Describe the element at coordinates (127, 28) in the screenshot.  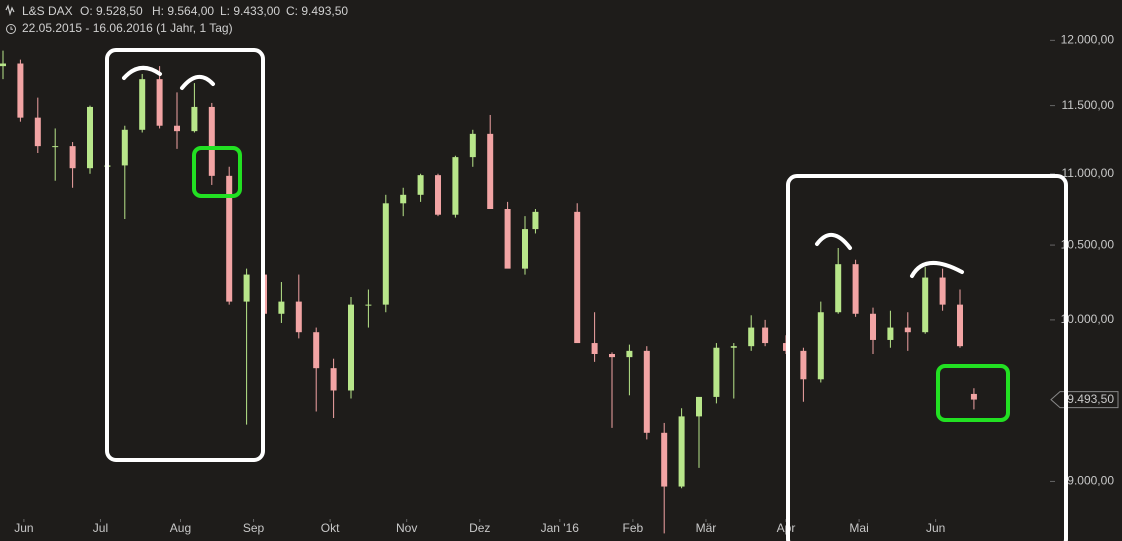
I see `date-range: 22.05.2015 - 16.06.2016 (1 Jahr, 1 Tag)` at that location.